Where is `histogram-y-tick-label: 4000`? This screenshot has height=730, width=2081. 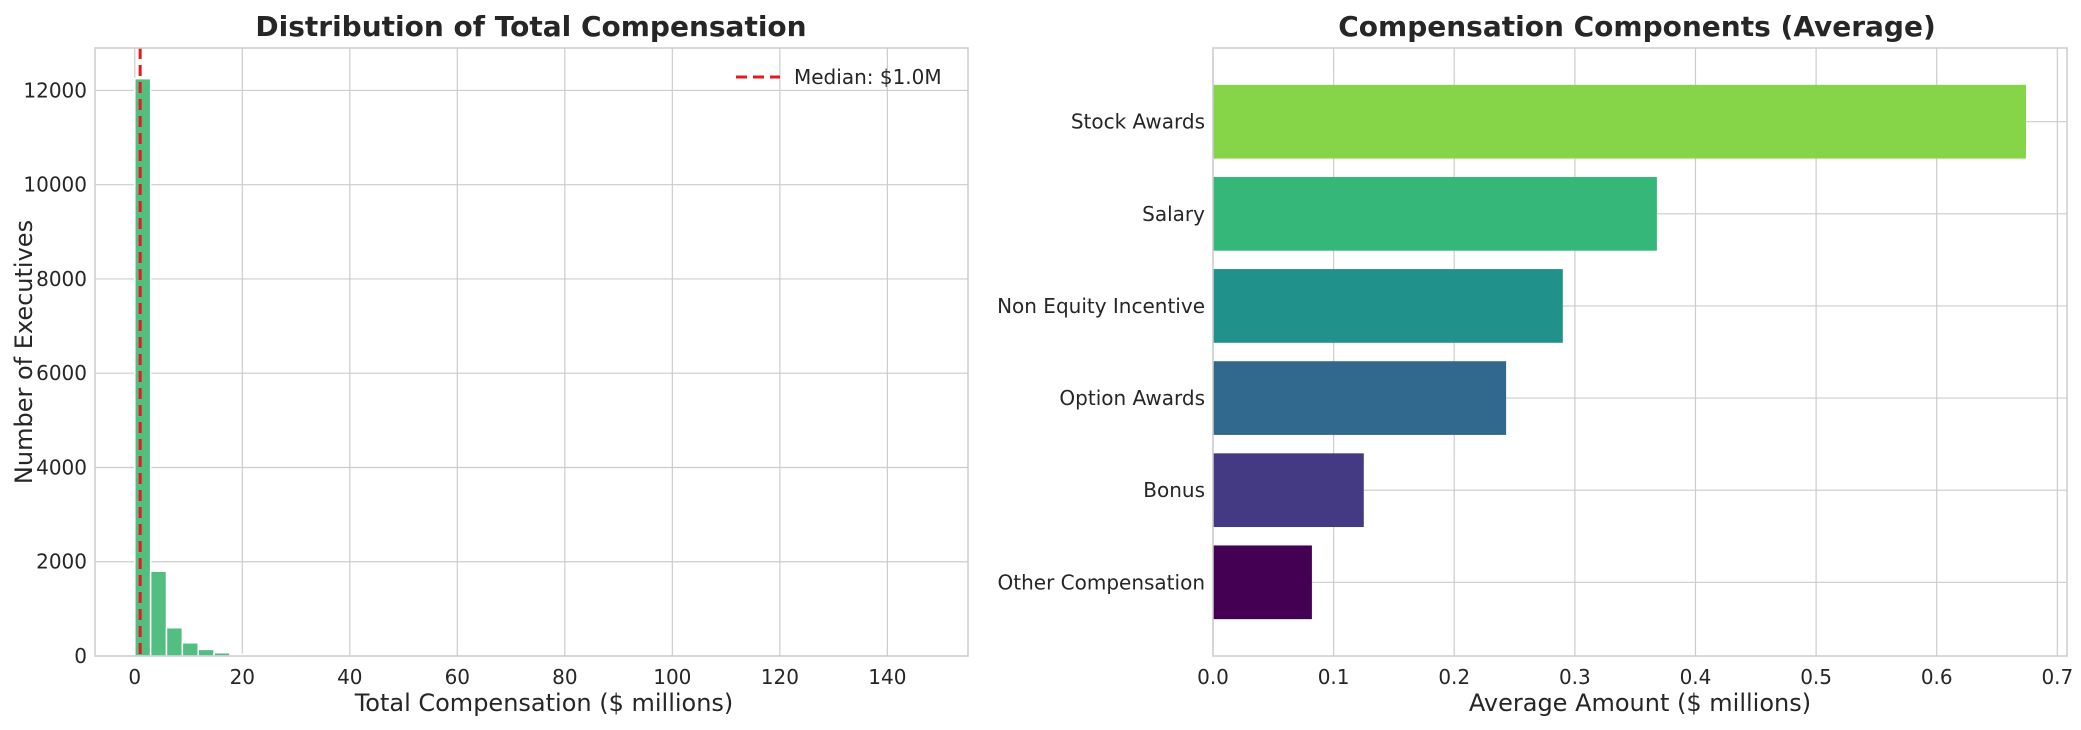 histogram-y-tick-label: 4000 is located at coordinates (61, 467).